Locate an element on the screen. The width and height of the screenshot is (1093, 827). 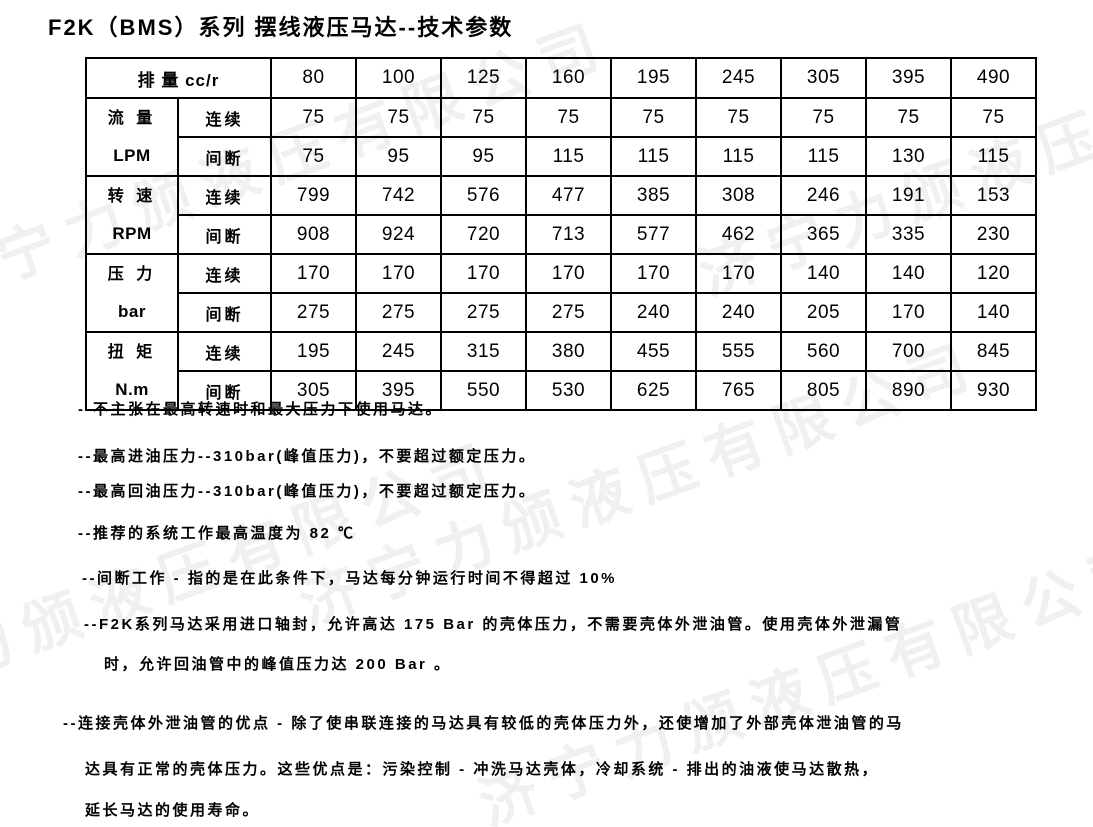
note-line: --推荐的系统工作最高温度为 82 ℃ is located at coordinates (217, 533).